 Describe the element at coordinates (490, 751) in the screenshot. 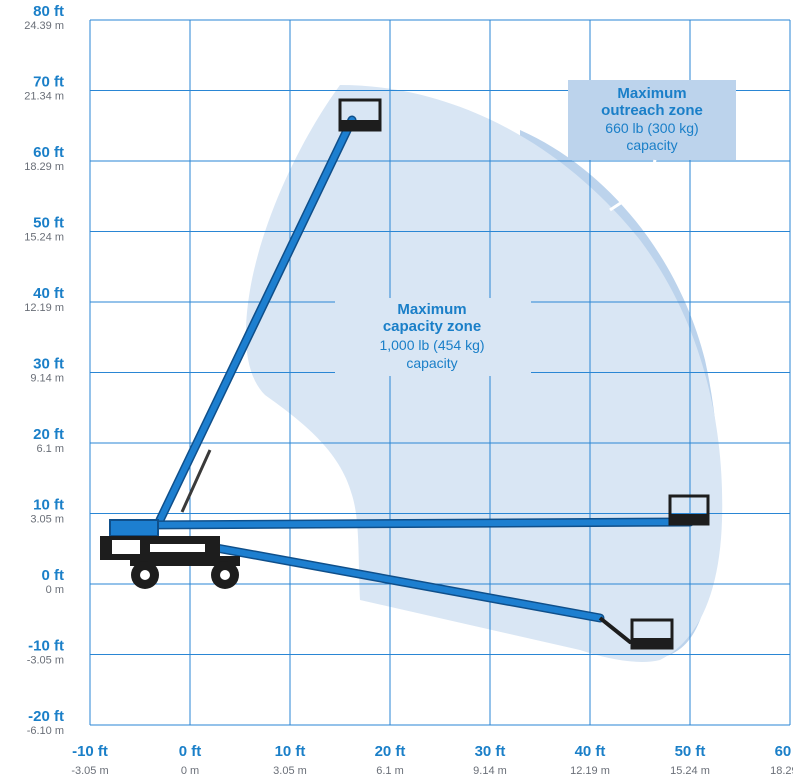

I see `x-tick-label-ft: 30 ft` at that location.